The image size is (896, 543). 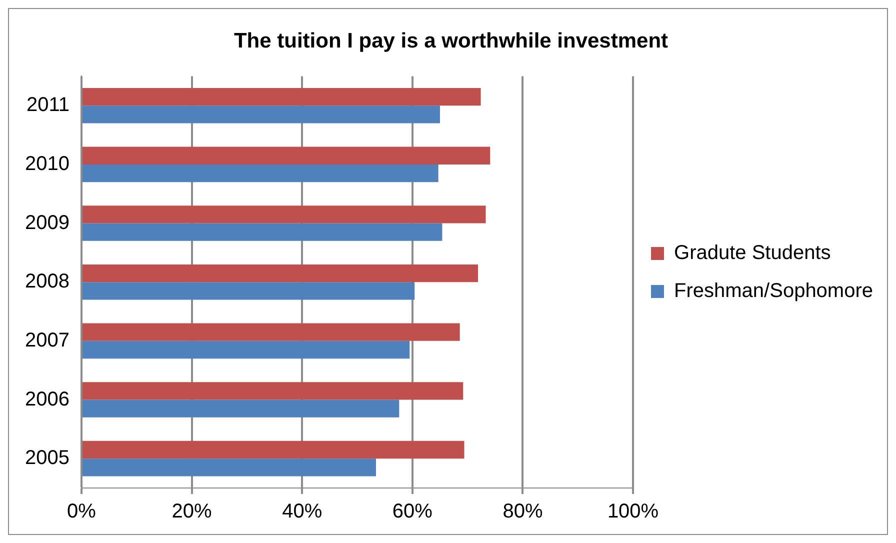 I want to click on x-tick-label: 20%, so click(x=192, y=511).